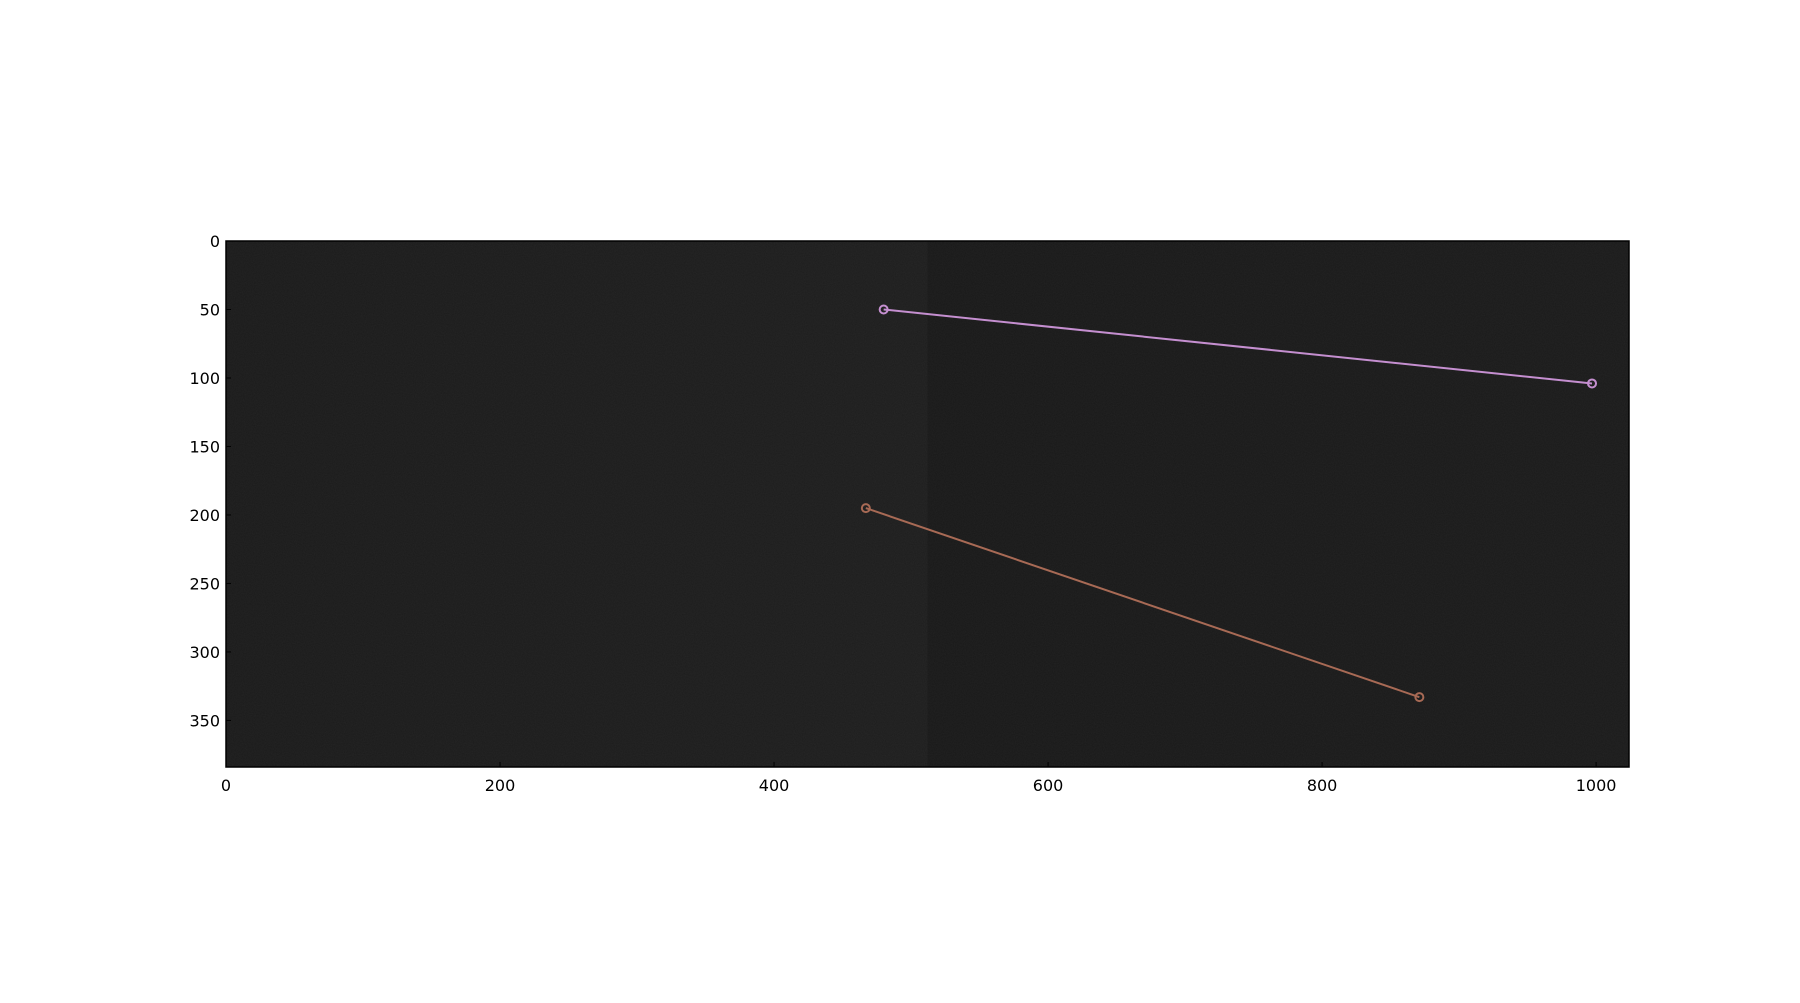  What do you see at coordinates (204, 720) in the screenshot?
I see `y-tick-label: 350` at bounding box center [204, 720].